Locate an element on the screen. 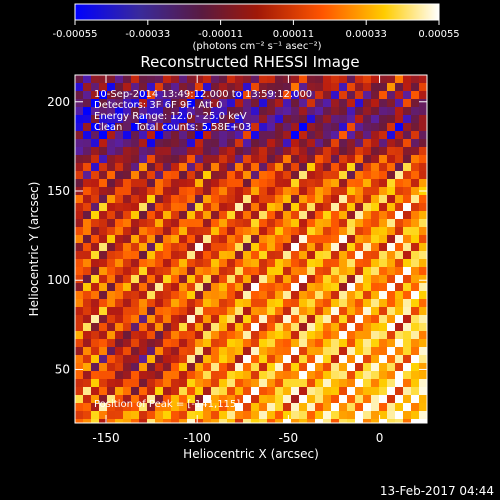  y-tick-label: 150 is located at coordinates (58, 191).